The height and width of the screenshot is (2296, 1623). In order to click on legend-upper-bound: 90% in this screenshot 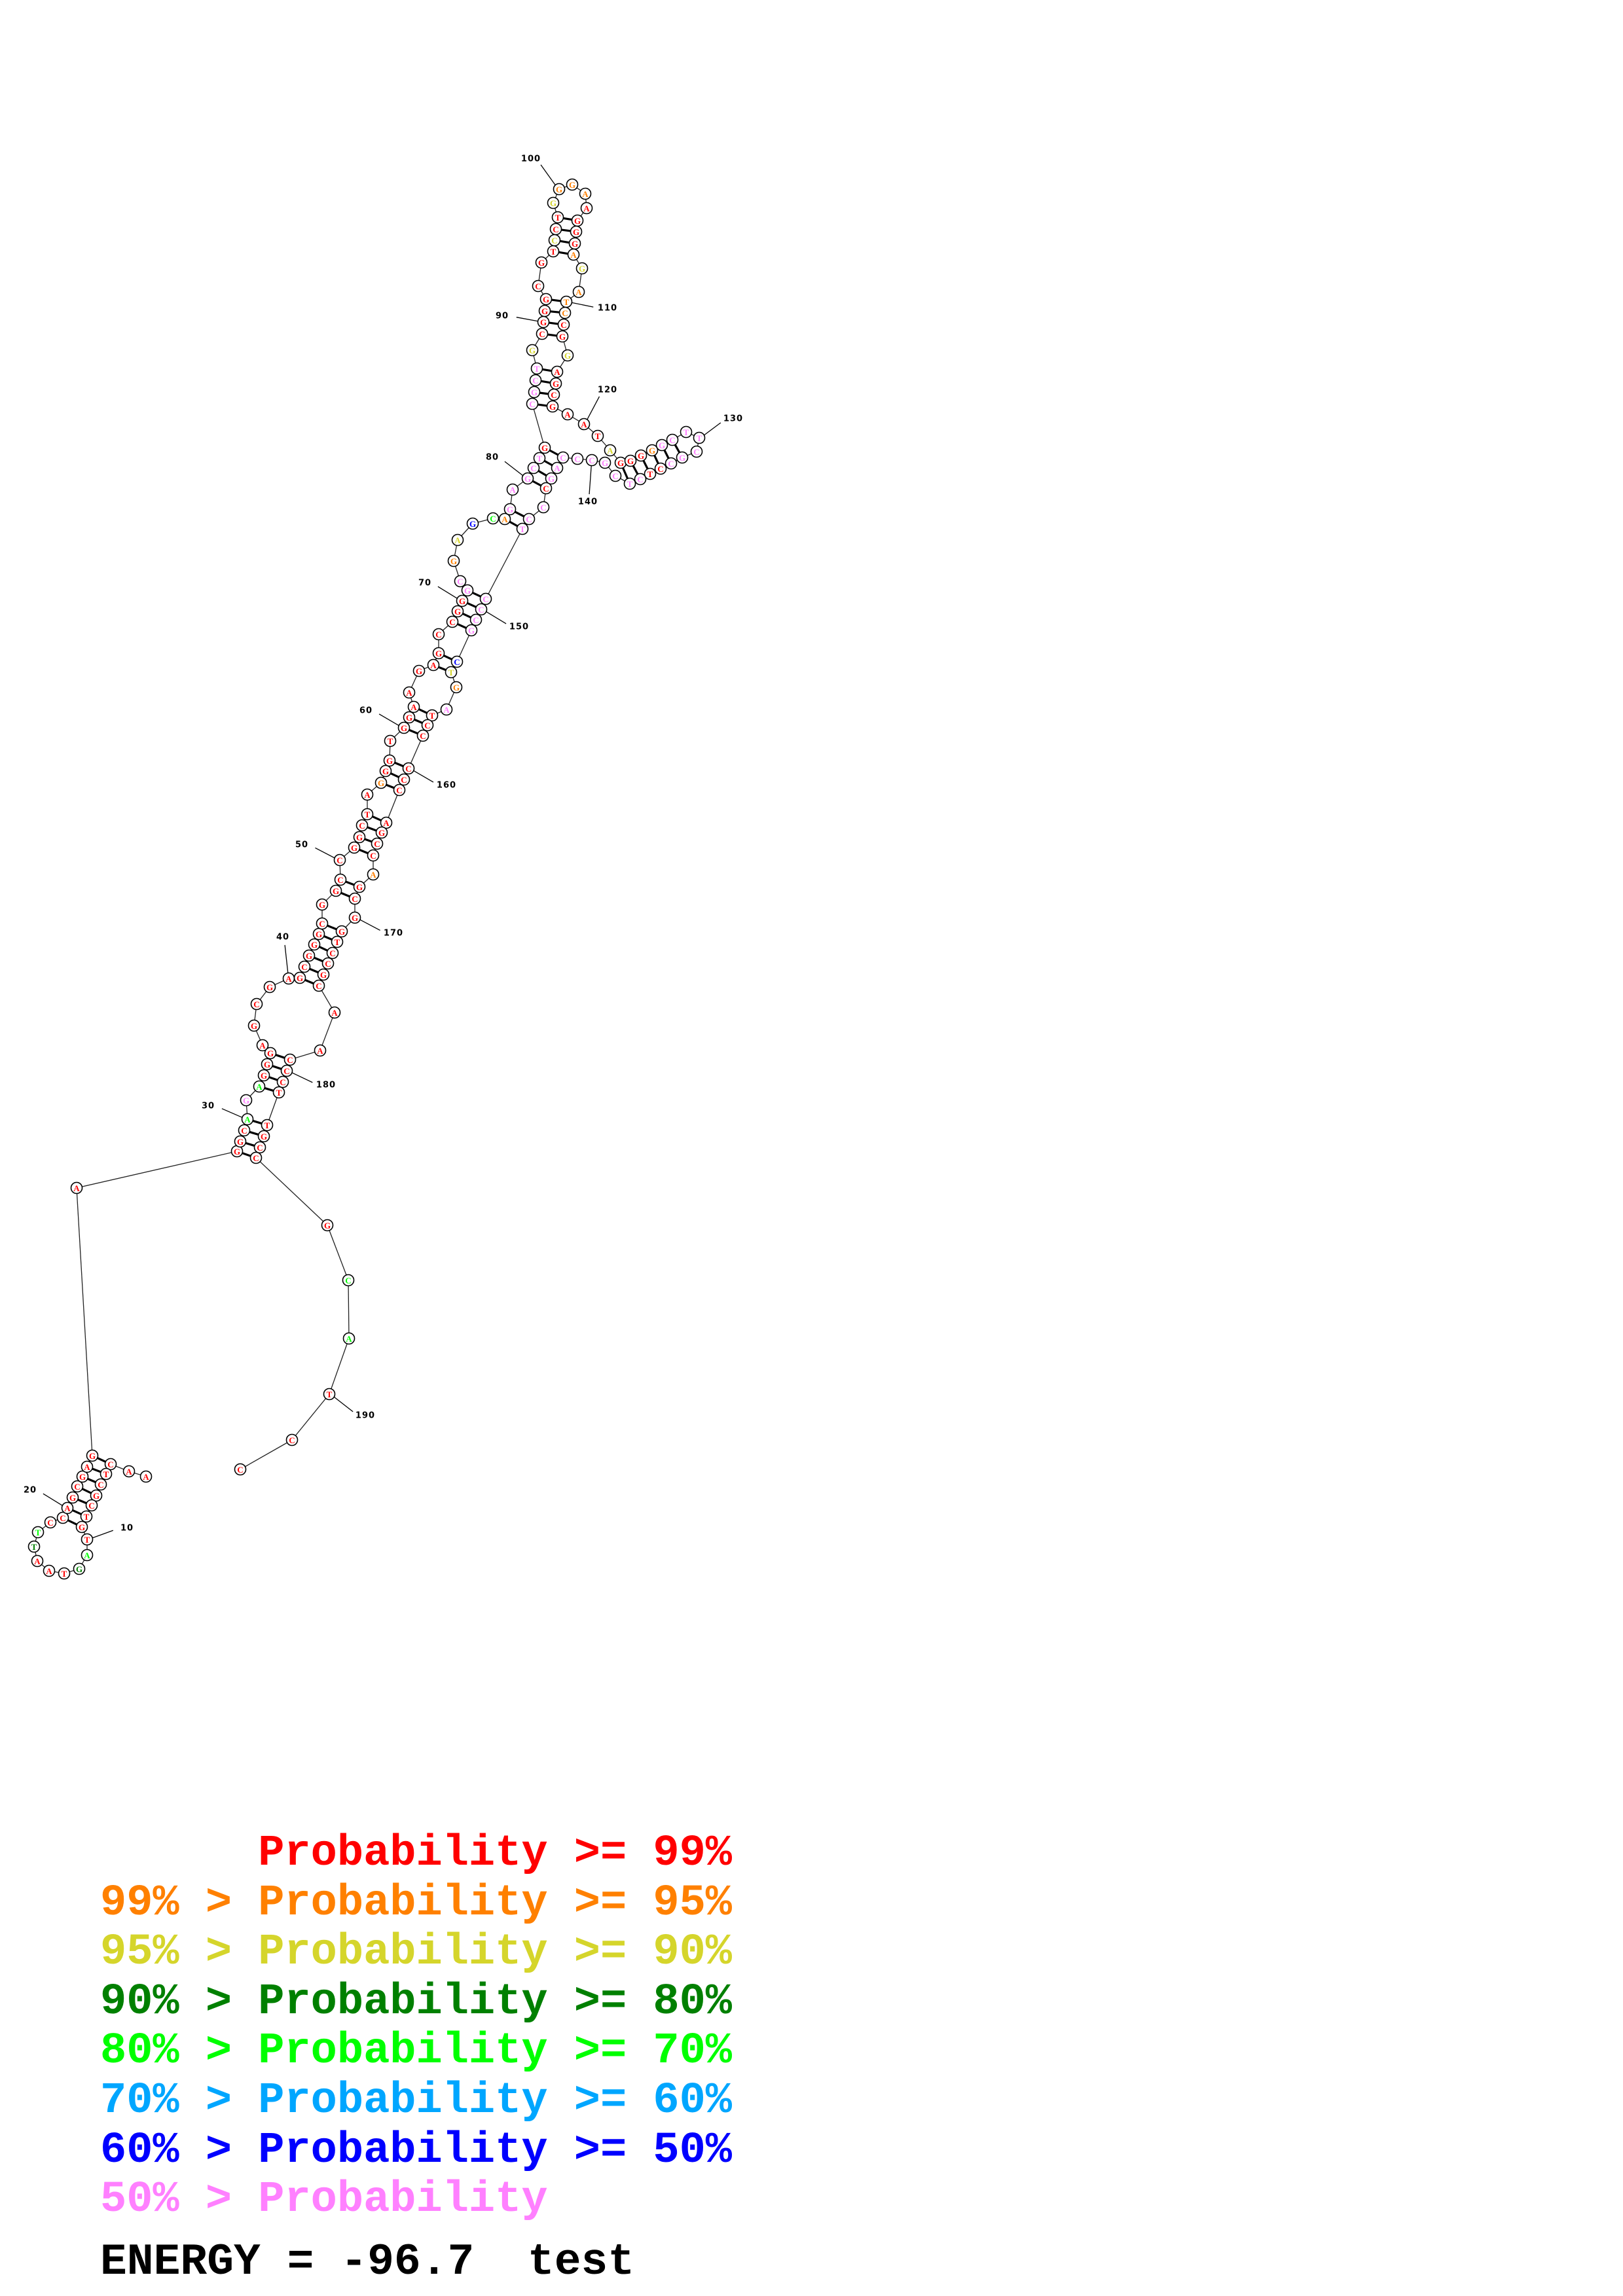, I will do `click(692, 1953)`.